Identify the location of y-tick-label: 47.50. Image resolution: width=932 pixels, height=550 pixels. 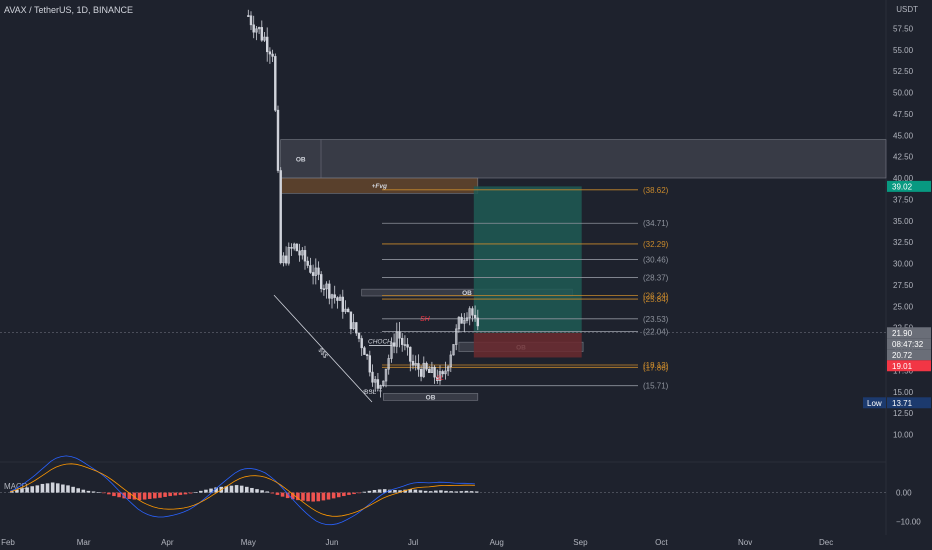
(903, 114).